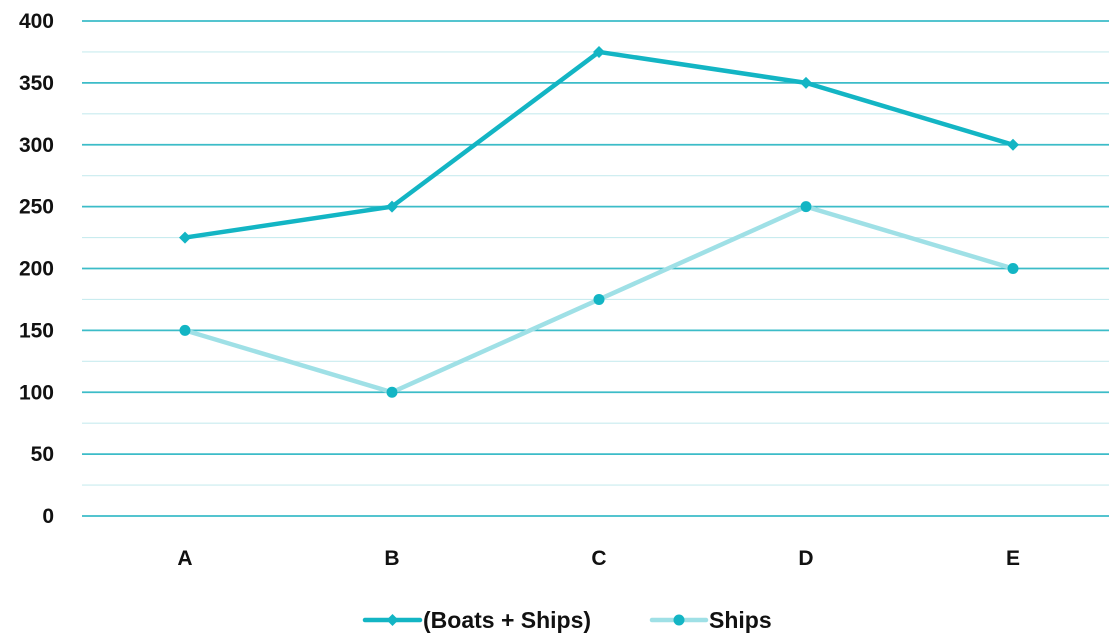  Describe the element at coordinates (805, 558) in the screenshot. I see `x-tick-label: D` at that location.